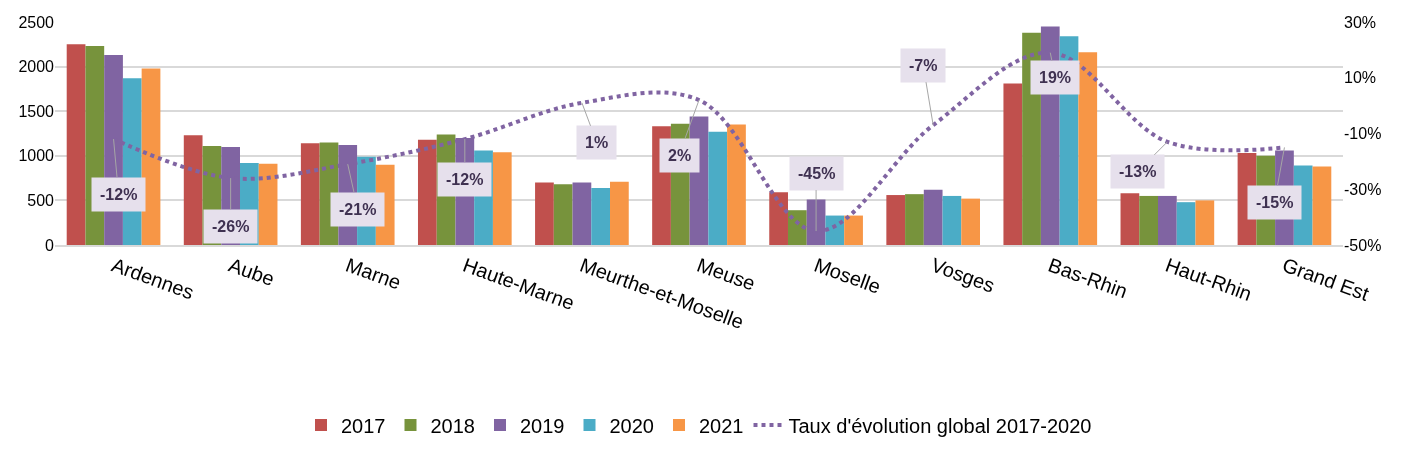  Describe the element at coordinates (50, 245) in the screenshot. I see `y-tick-label: 0` at that location.